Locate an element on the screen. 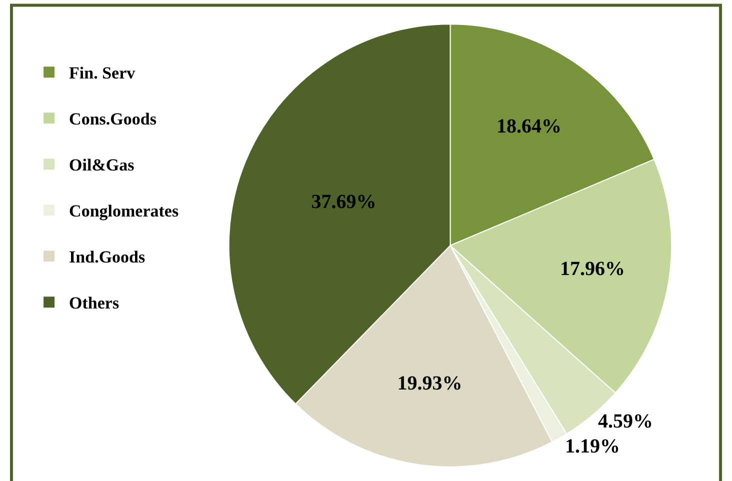  data-label: 19.93% is located at coordinates (429, 383).